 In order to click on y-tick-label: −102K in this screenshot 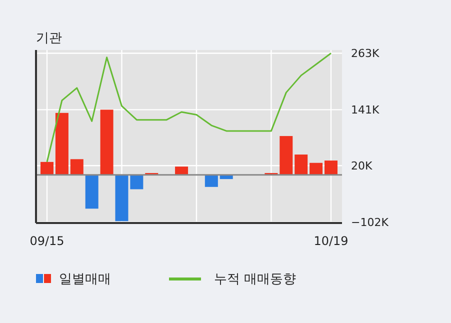, I will do `click(370, 223)`.